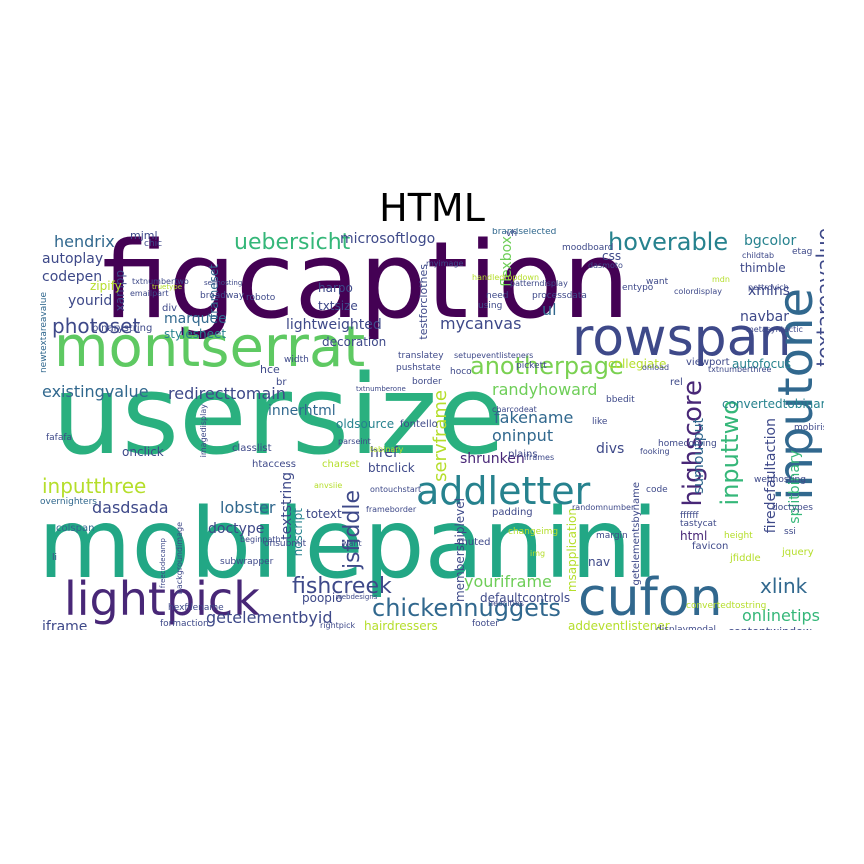 This screenshot has width=864, height=864. I want to click on cloud-word: totext, so click(324, 514).